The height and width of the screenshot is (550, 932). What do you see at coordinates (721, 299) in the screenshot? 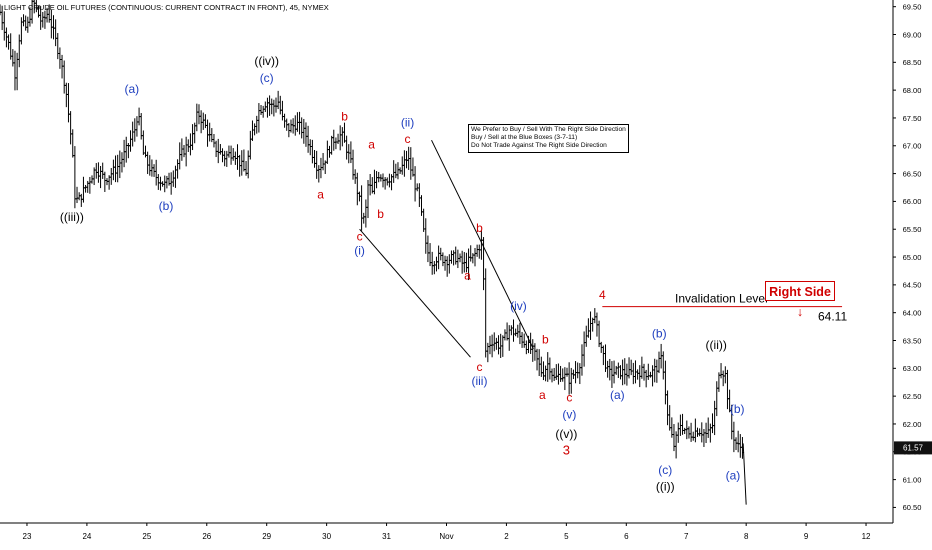
I see `invalidation-label: Invalidation Level` at bounding box center [721, 299].